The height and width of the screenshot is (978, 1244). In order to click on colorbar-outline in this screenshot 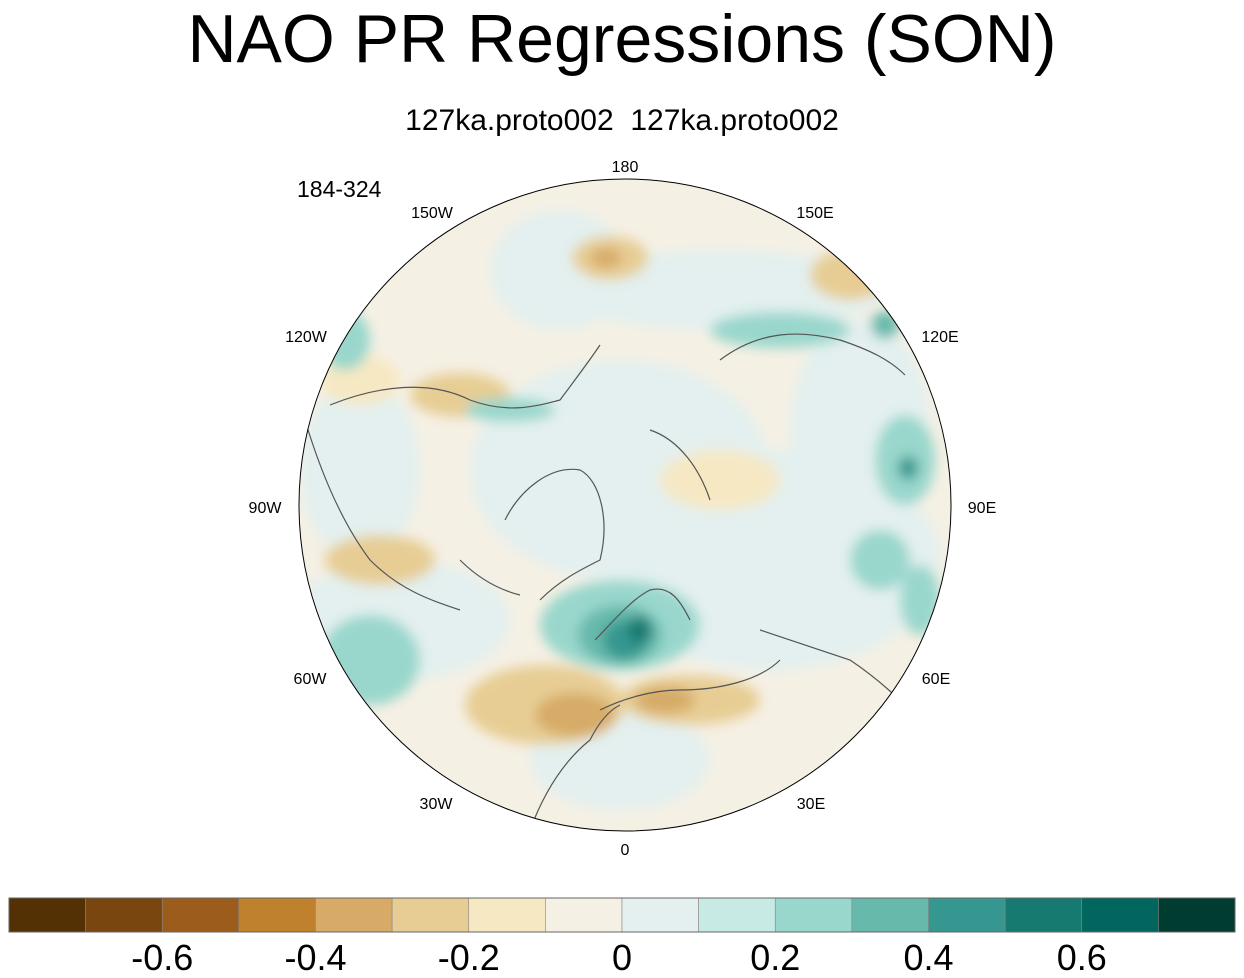, I will do `click(622, 915)`.